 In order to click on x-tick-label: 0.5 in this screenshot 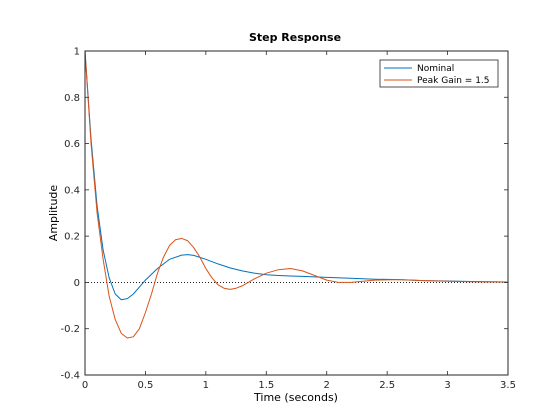, I will do `click(145, 385)`.